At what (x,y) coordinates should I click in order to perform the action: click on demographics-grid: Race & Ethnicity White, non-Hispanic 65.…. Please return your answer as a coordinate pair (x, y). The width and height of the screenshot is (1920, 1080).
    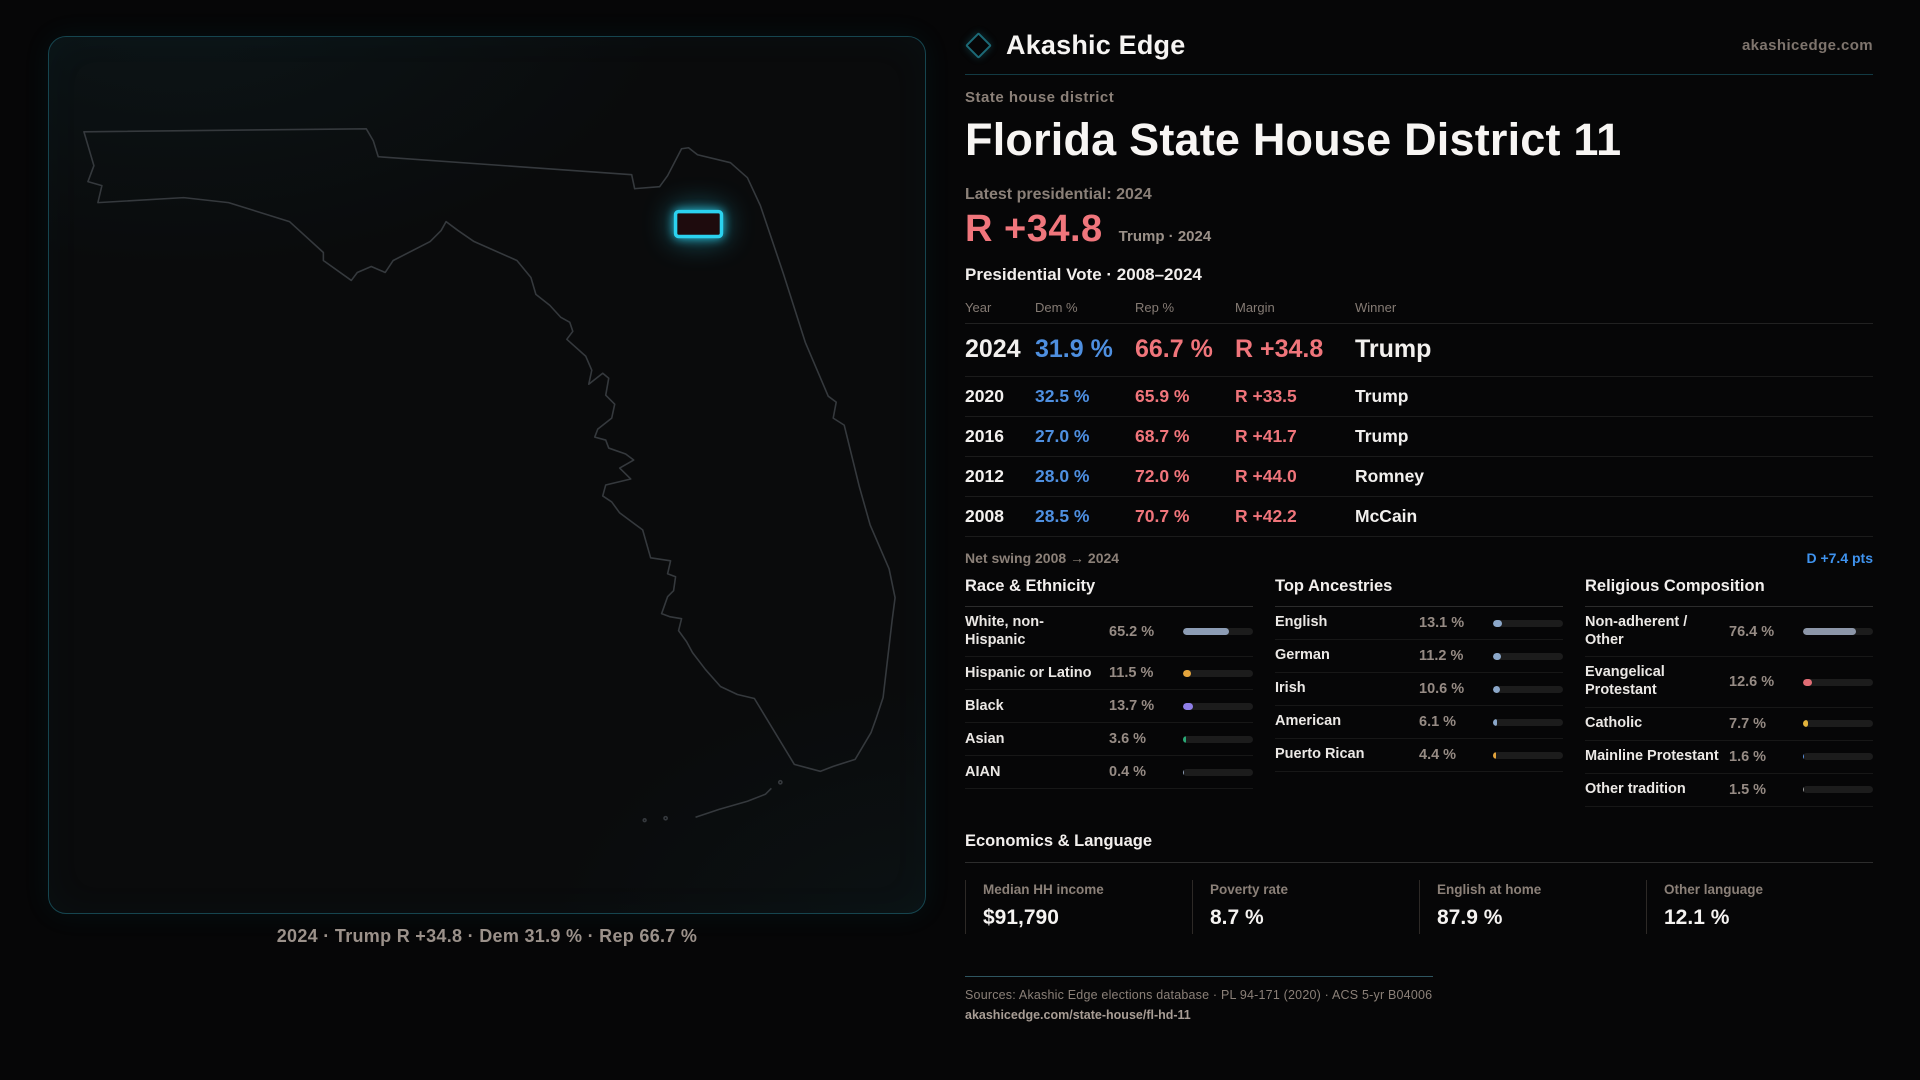
    Looking at the image, I should click on (1419, 692).